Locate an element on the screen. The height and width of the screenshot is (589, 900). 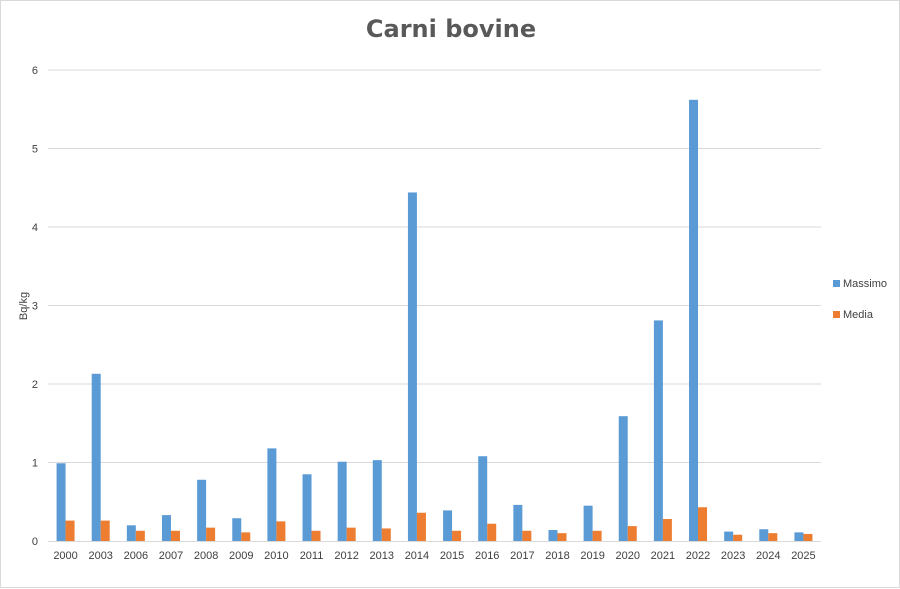
y-tick-label: 5 is located at coordinates (35, 150).